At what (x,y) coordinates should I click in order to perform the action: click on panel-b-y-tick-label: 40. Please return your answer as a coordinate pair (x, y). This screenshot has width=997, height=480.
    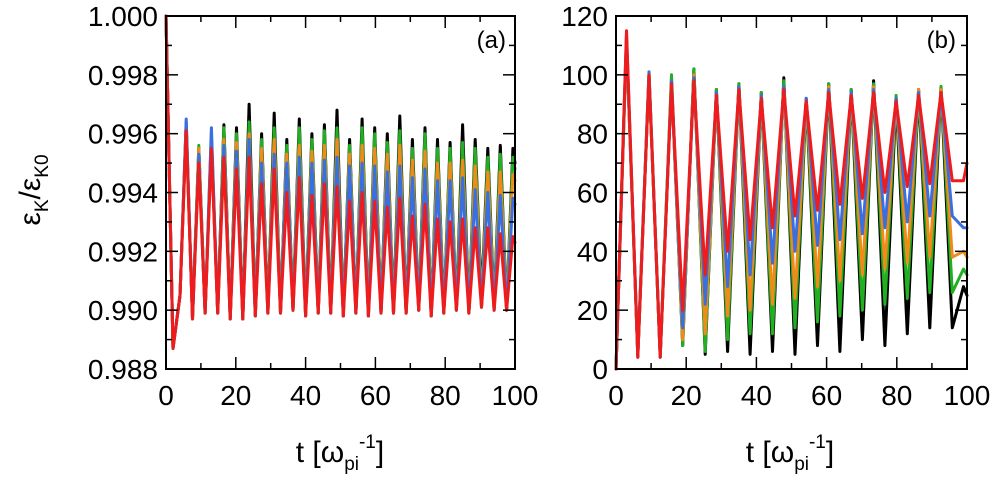
    Looking at the image, I should click on (592, 251).